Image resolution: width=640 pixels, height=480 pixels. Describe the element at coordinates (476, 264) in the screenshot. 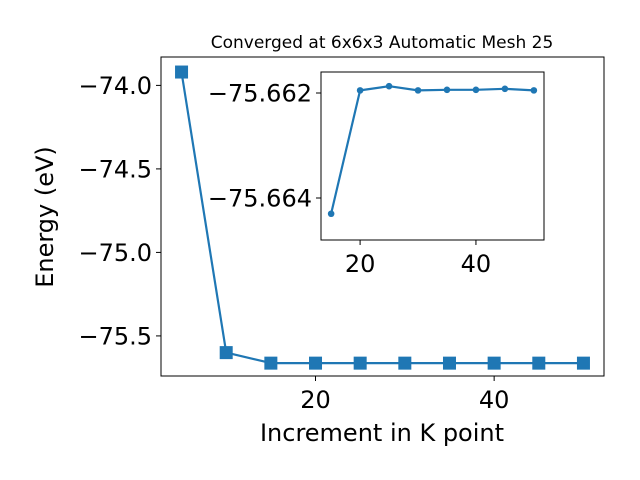

I see `inset-x-tick-label: 40` at that location.